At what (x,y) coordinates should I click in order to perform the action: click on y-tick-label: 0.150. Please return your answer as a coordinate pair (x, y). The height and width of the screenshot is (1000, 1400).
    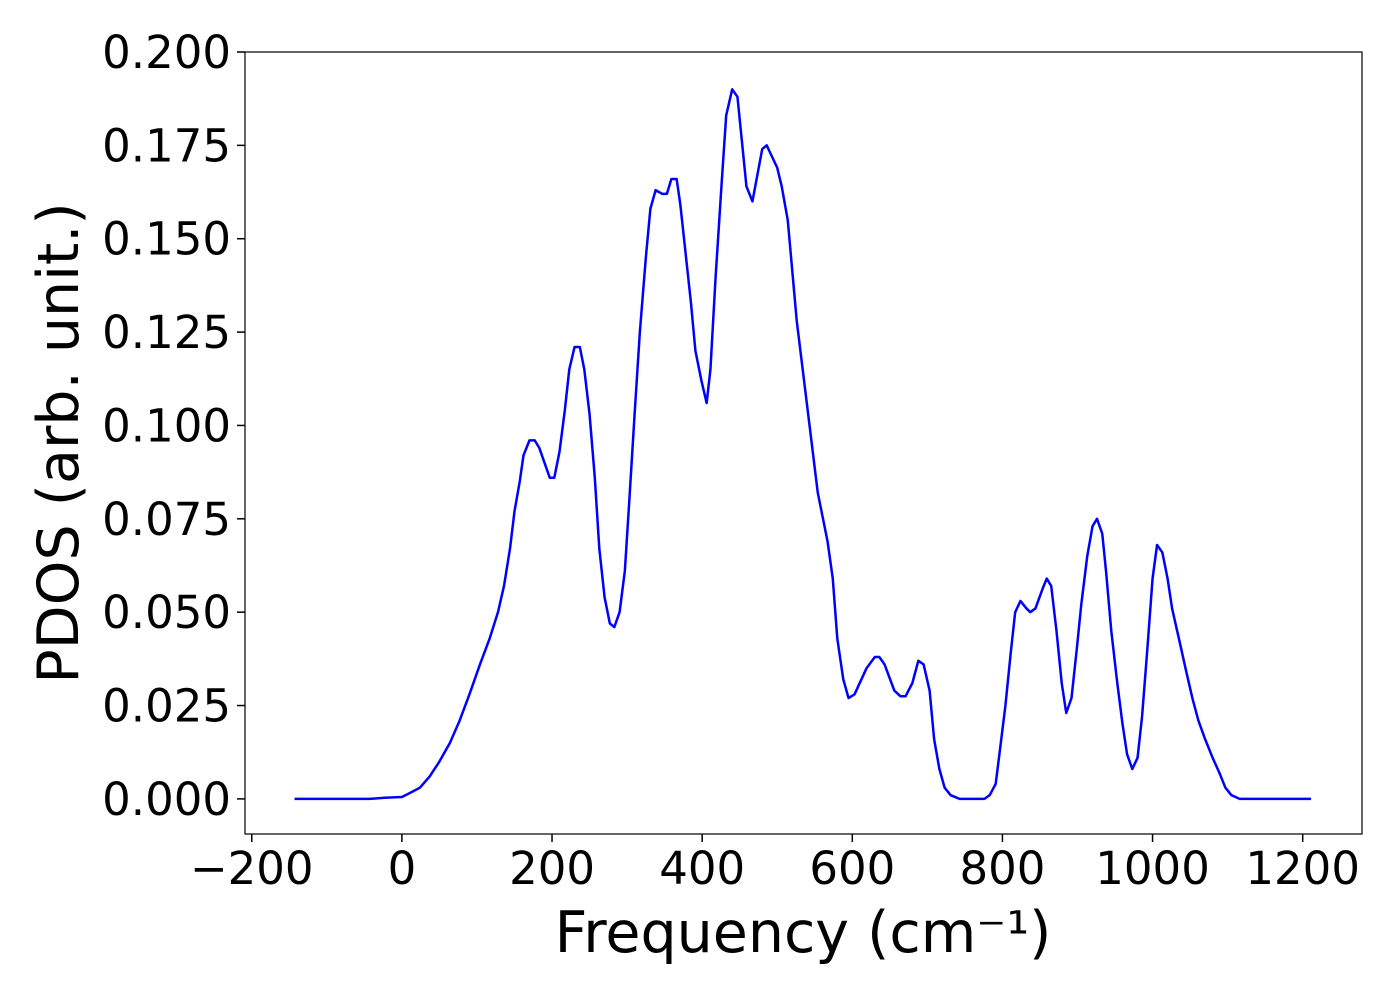
    Looking at the image, I should click on (166, 239).